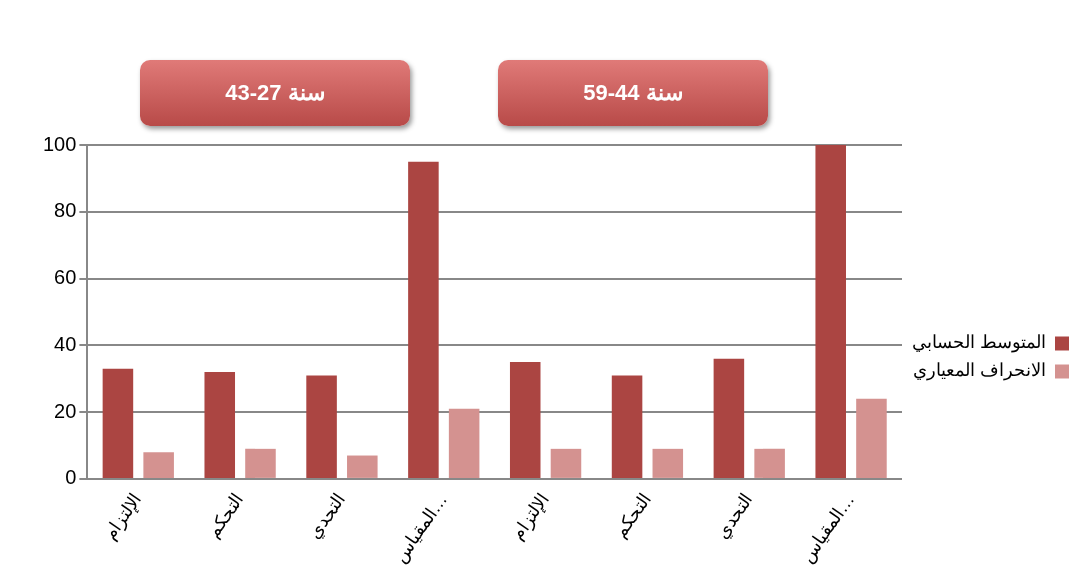 This screenshot has height=575, width=1089. What do you see at coordinates (978, 343) in the screenshot?
I see `legend-label: المتوسط الحسابي` at bounding box center [978, 343].